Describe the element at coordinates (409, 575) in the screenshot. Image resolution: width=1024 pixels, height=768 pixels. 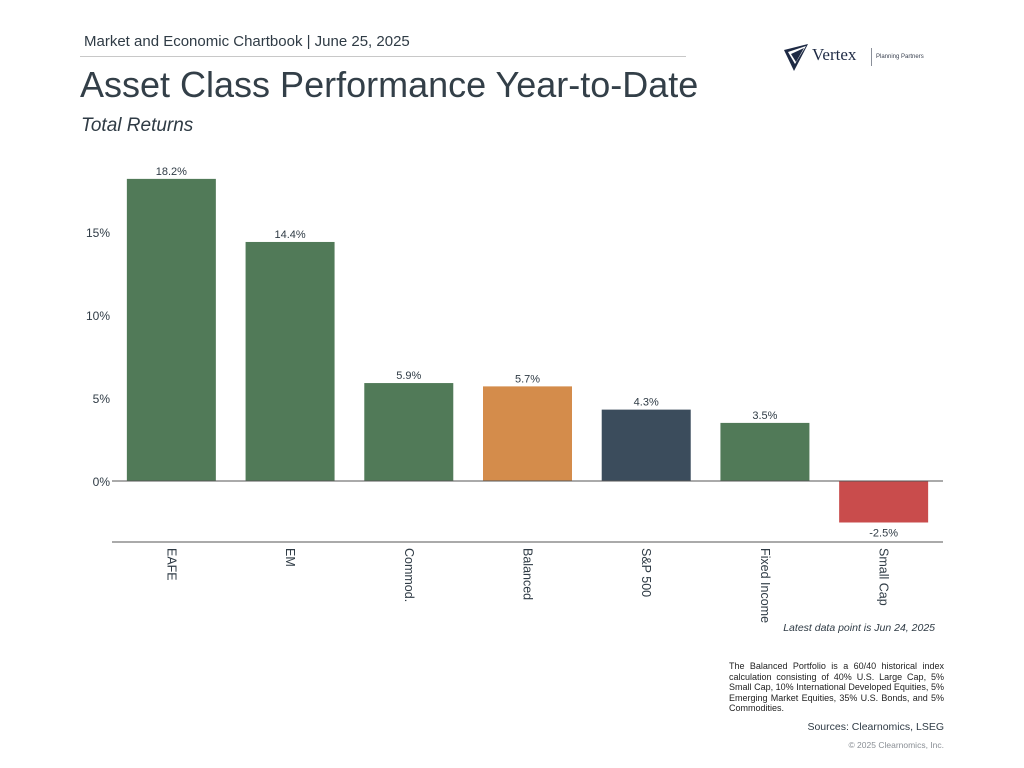
I see `category-label: Commod.` at that location.